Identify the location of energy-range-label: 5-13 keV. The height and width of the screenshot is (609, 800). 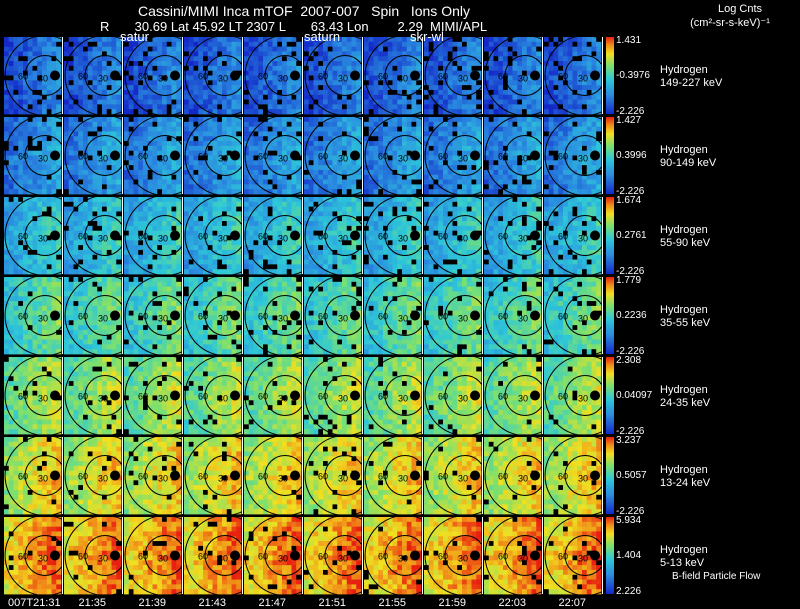
(682, 562).